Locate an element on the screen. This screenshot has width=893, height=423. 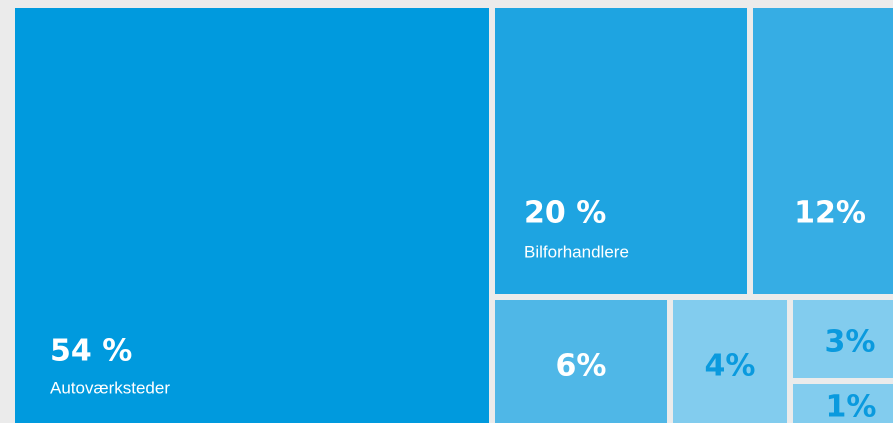
category-label: Bilforhandlere is located at coordinates (576, 251).